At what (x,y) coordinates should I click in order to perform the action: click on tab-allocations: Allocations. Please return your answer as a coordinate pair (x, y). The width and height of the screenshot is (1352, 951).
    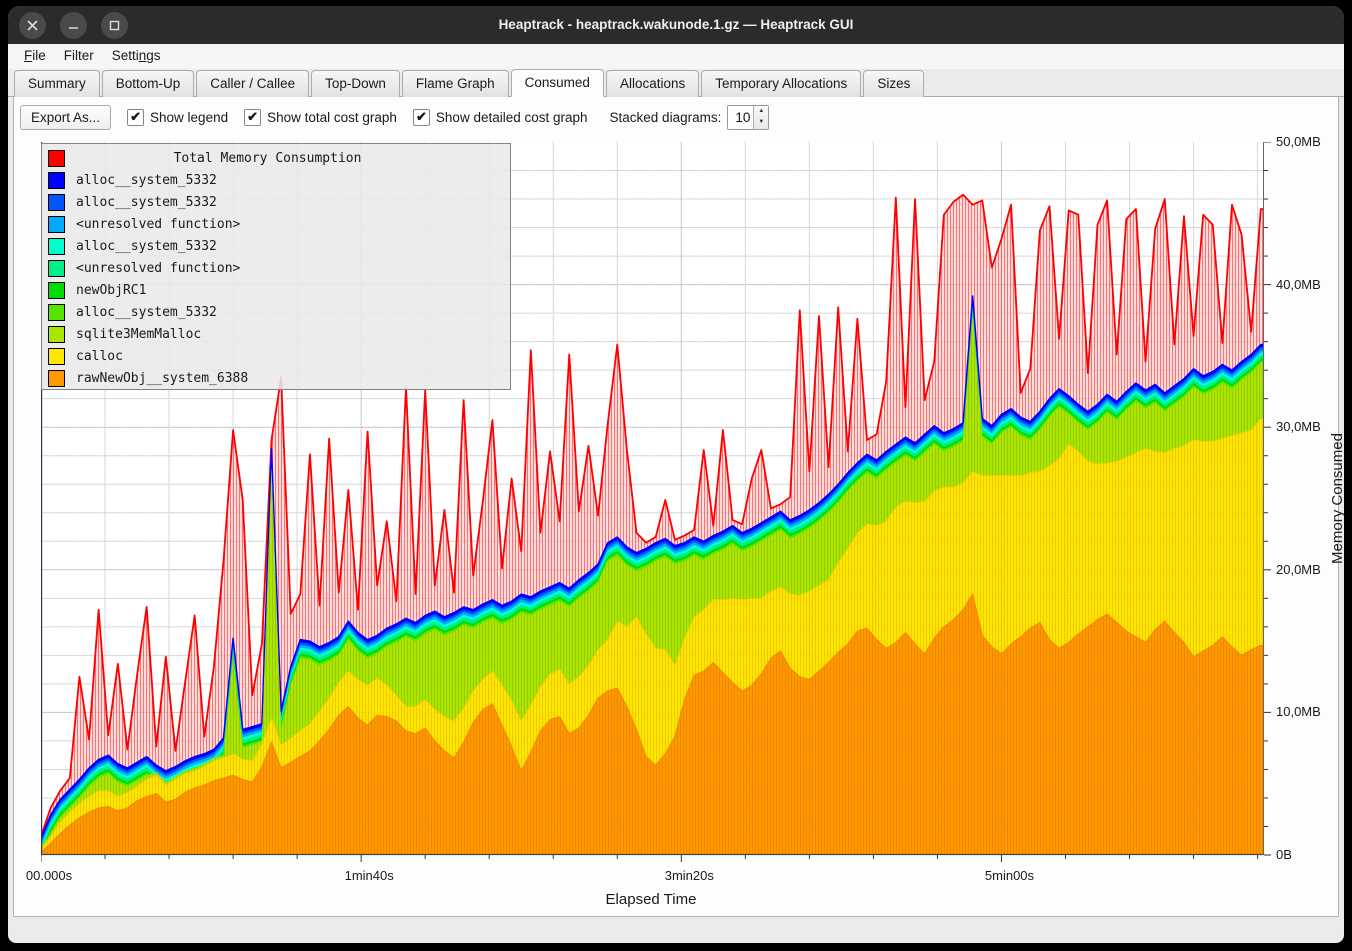
    Looking at the image, I should click on (652, 83).